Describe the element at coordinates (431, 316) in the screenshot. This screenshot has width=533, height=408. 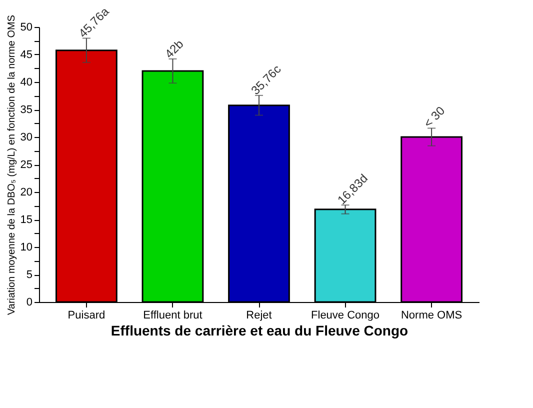
I see `x-tick-label: Norme OMS` at that location.